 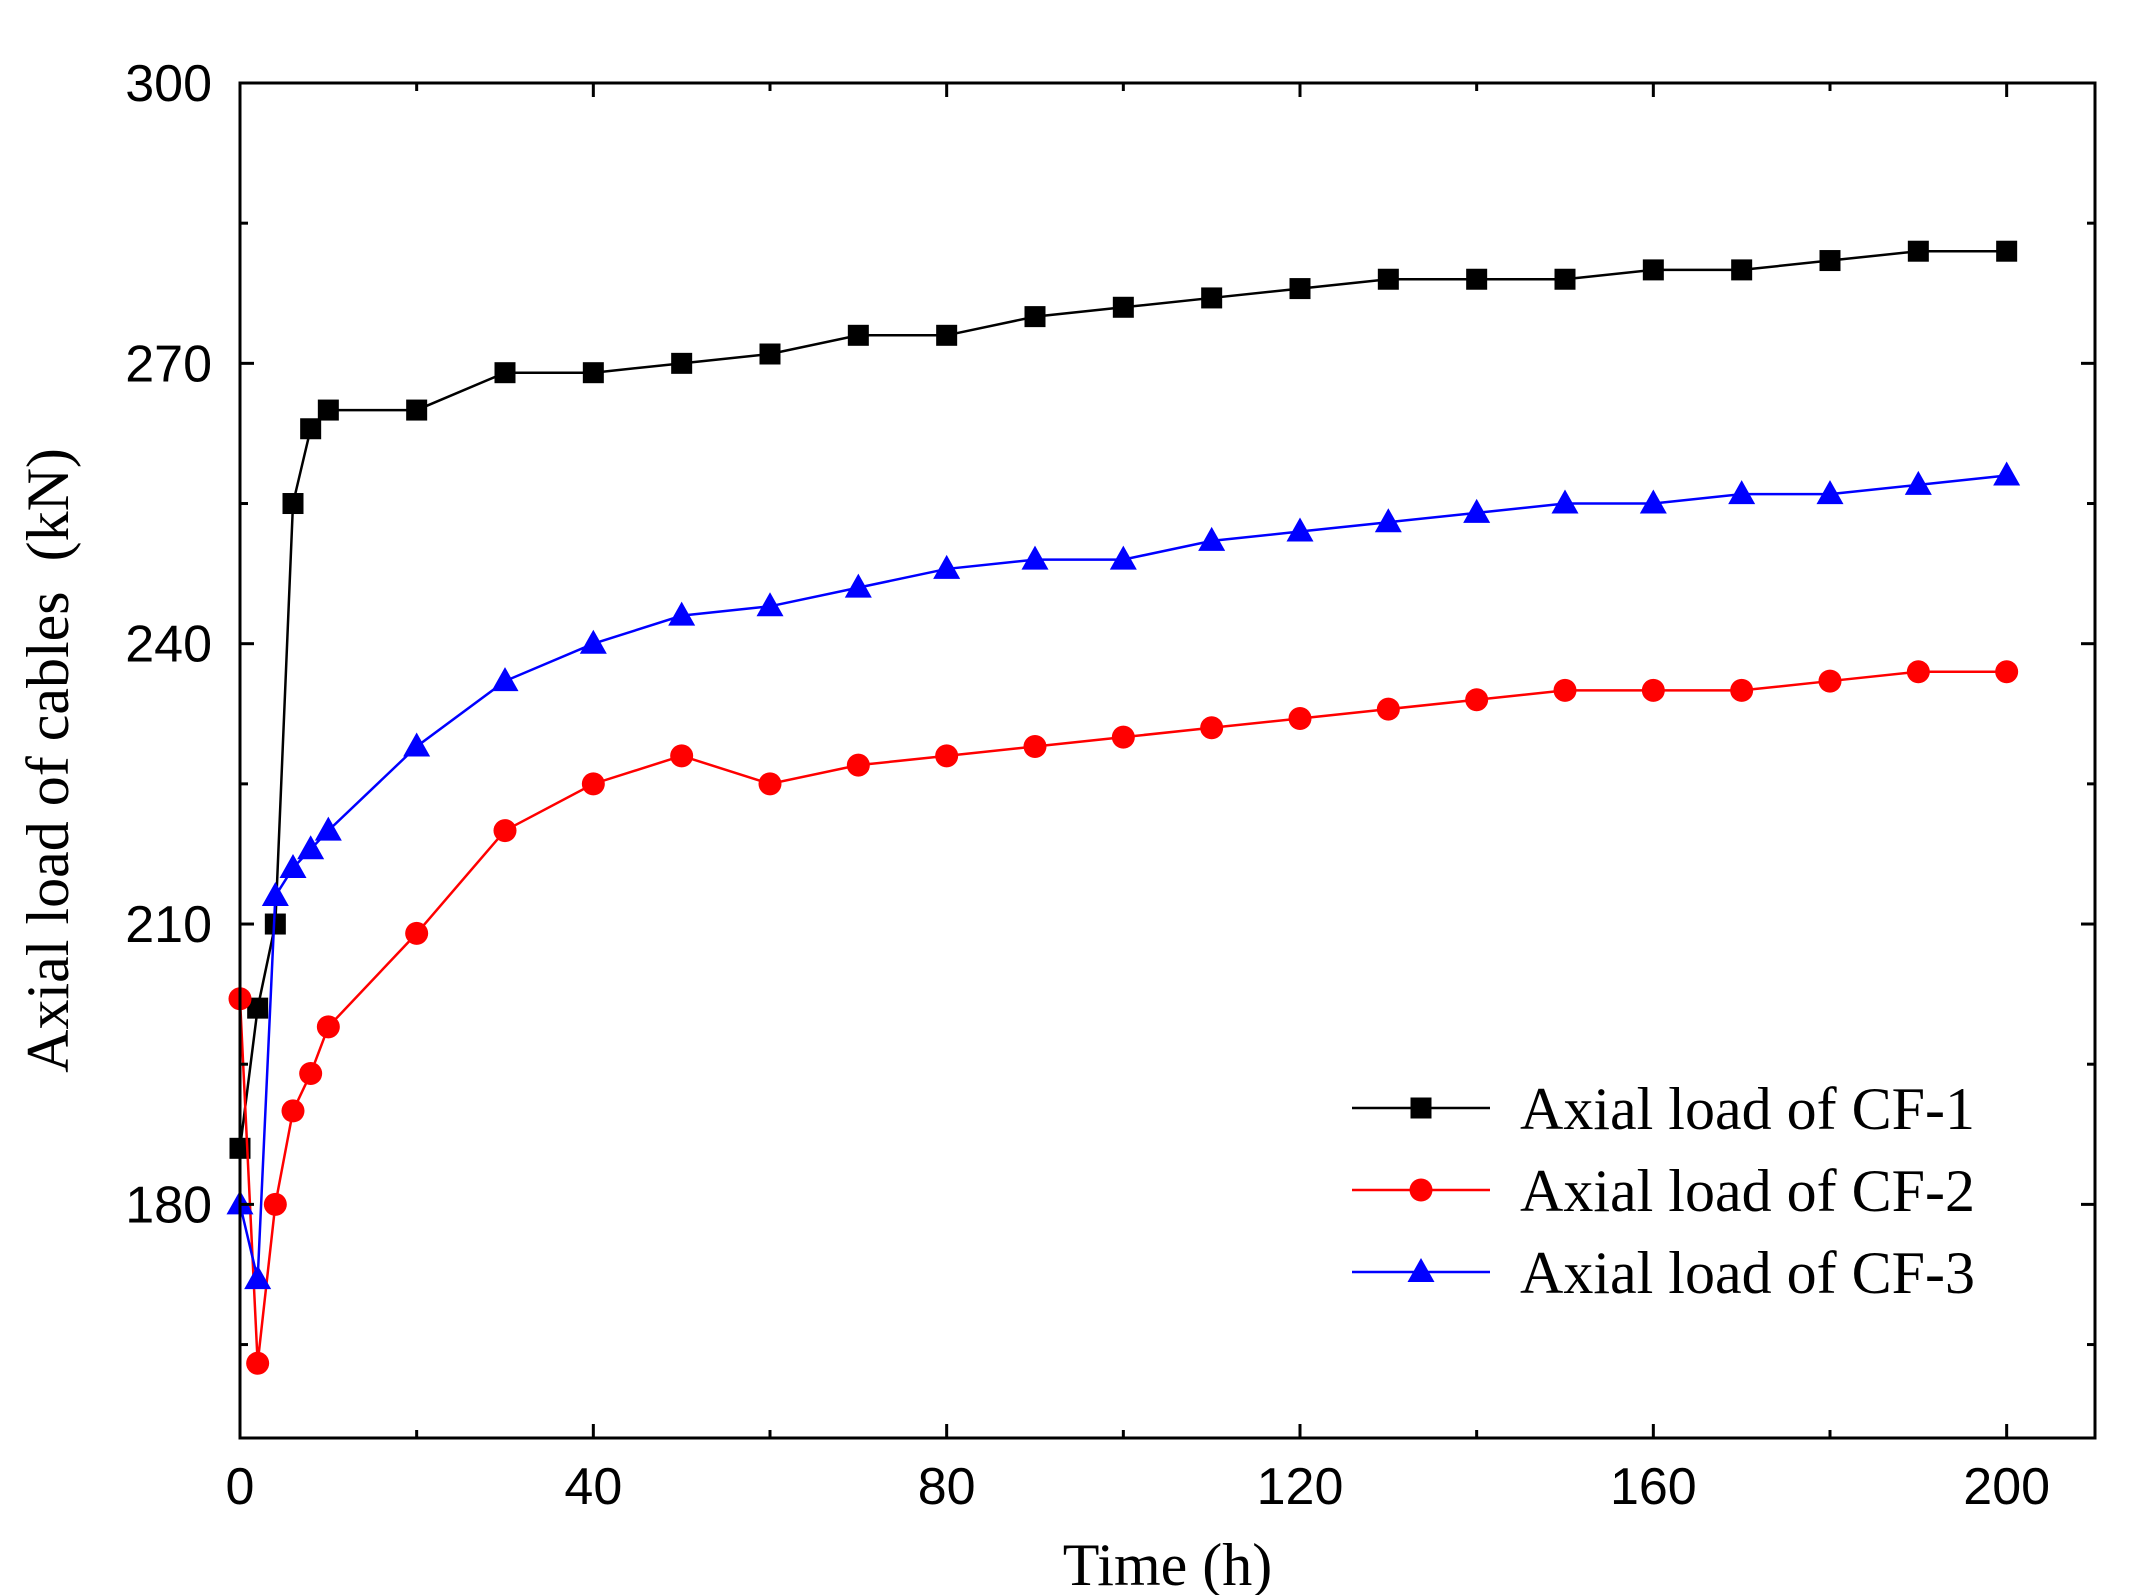 What do you see at coordinates (1747, 1273) in the screenshot?
I see `legend-label: Axial load of CF-3` at bounding box center [1747, 1273].